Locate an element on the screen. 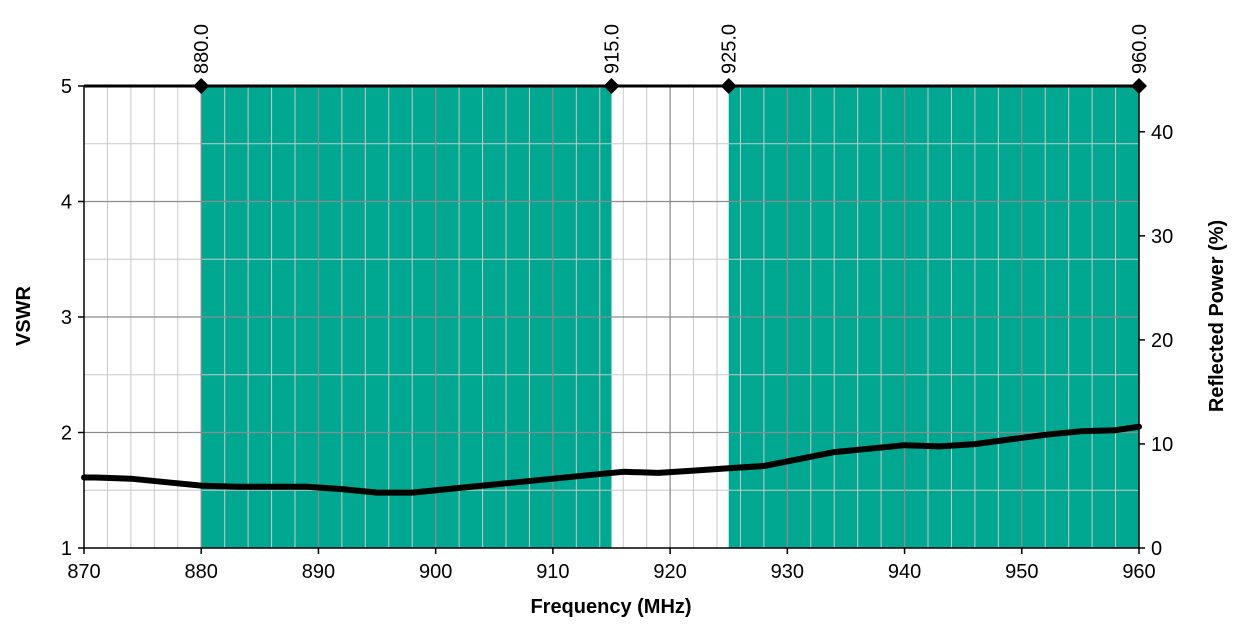 The image size is (1239, 627). y2-tick-label: 20 is located at coordinates (1162, 341).